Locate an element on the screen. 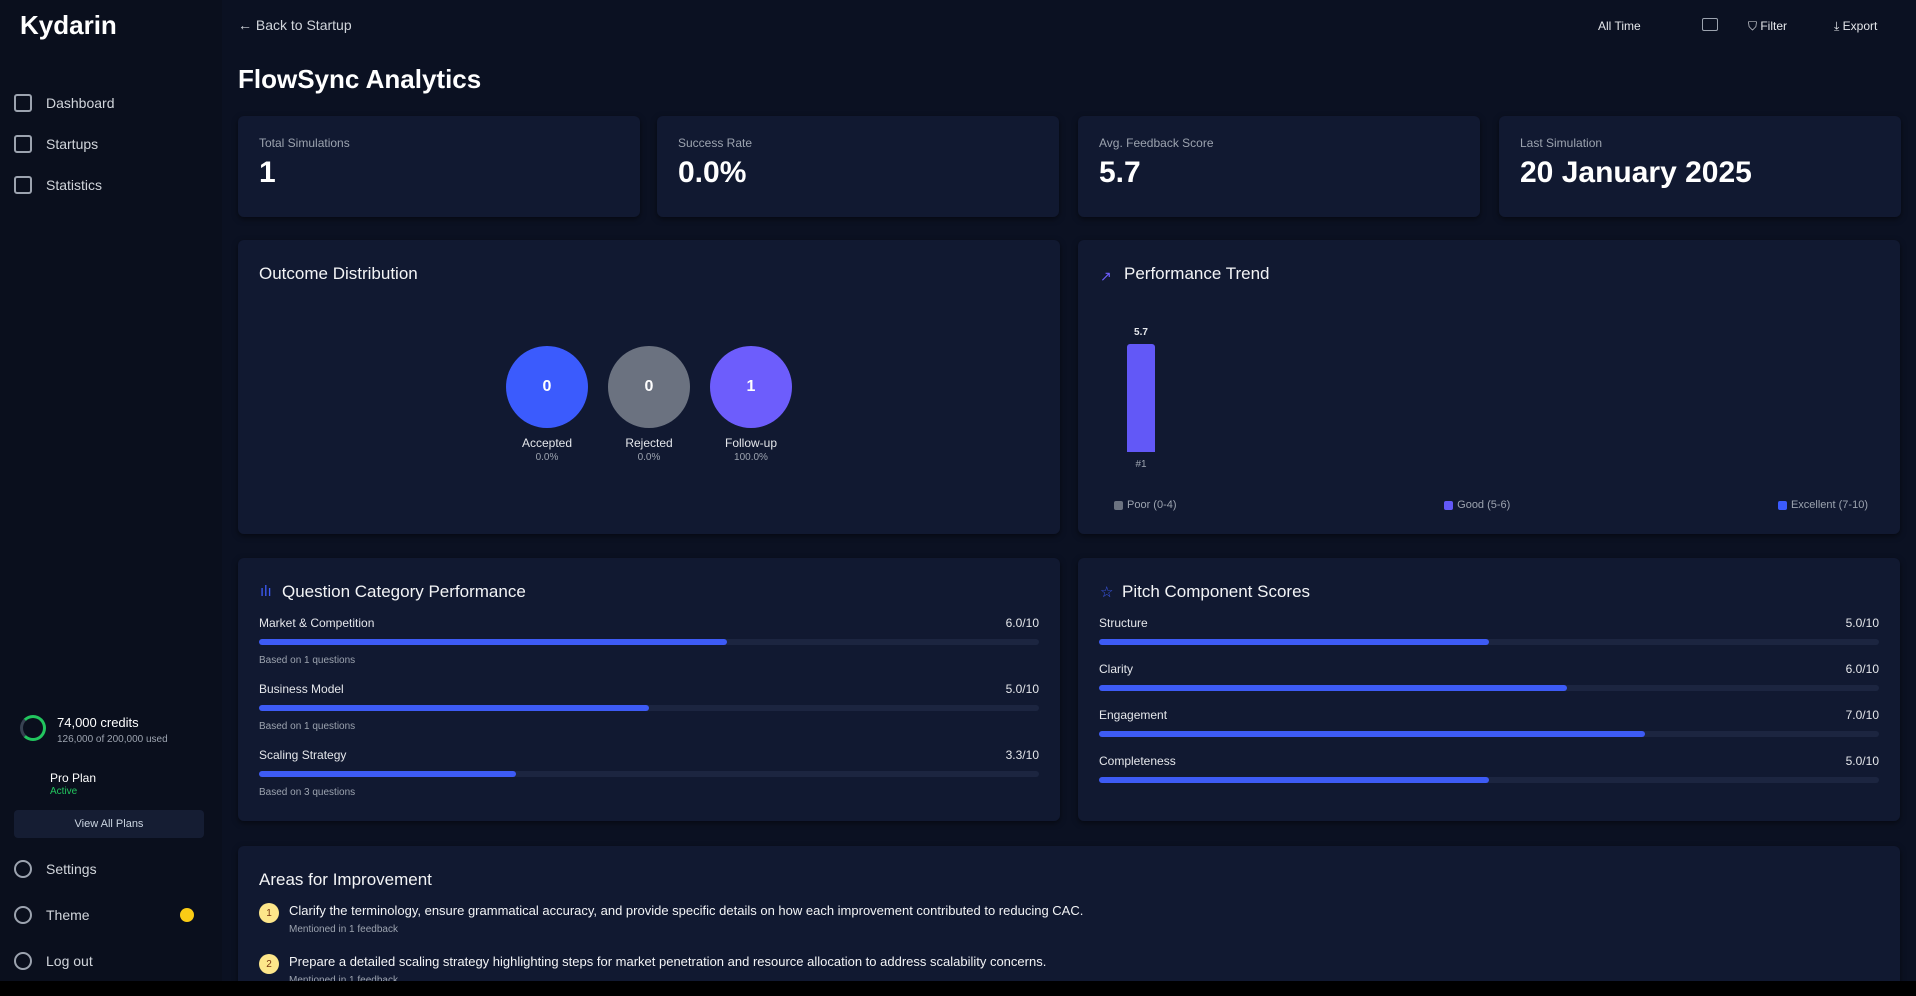 Image resolution: width=1916 pixels, height=996 pixels. legend-item: Poor (0-4) is located at coordinates (1145, 505).